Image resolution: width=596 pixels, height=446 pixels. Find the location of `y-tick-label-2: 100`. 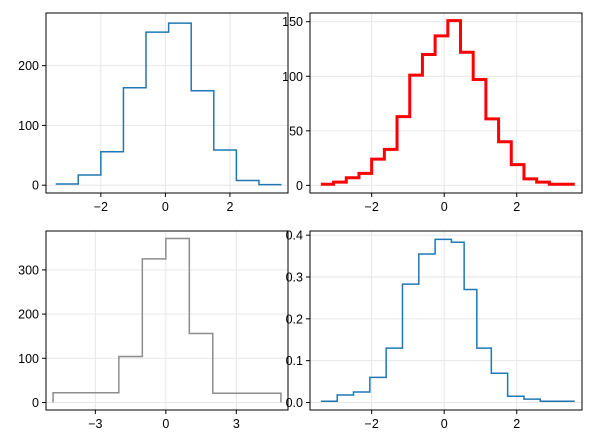

y-tick-label-2: 100 is located at coordinates (292, 77).